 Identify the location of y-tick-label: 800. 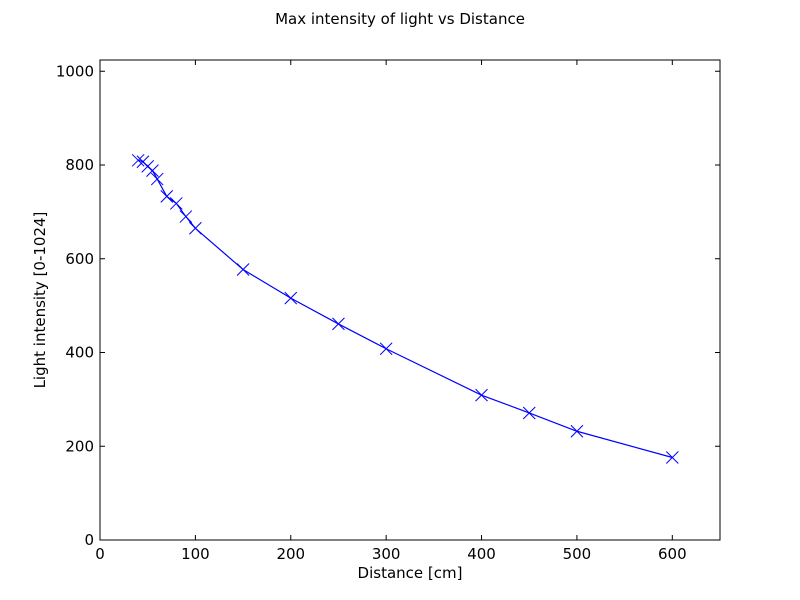
(79, 165).